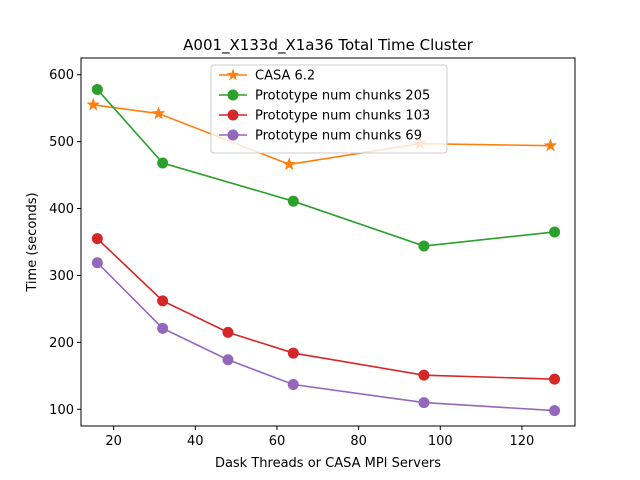 The height and width of the screenshot is (480, 640). I want to click on y-tick-label: 200, so click(61, 343).